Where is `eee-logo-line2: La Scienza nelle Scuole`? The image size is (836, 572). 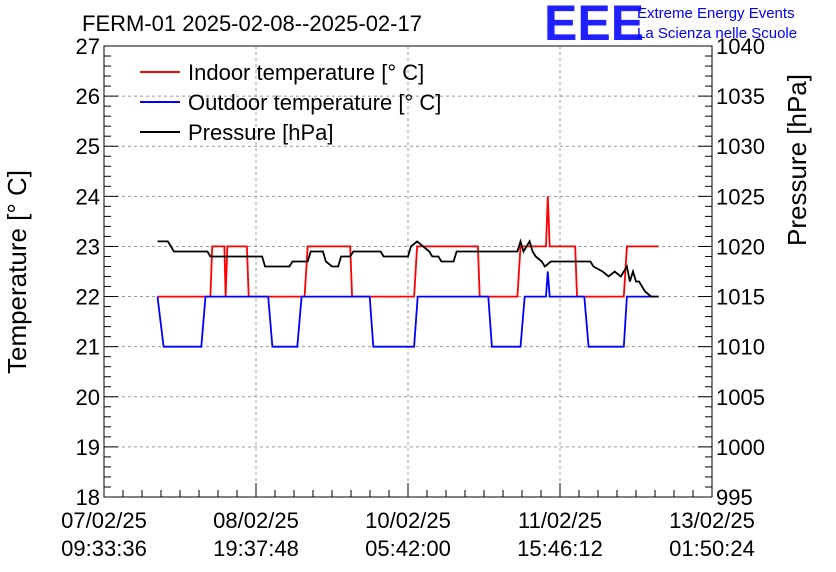
eee-logo-line2: La Scienza nelle Scuole is located at coordinates (717, 33).